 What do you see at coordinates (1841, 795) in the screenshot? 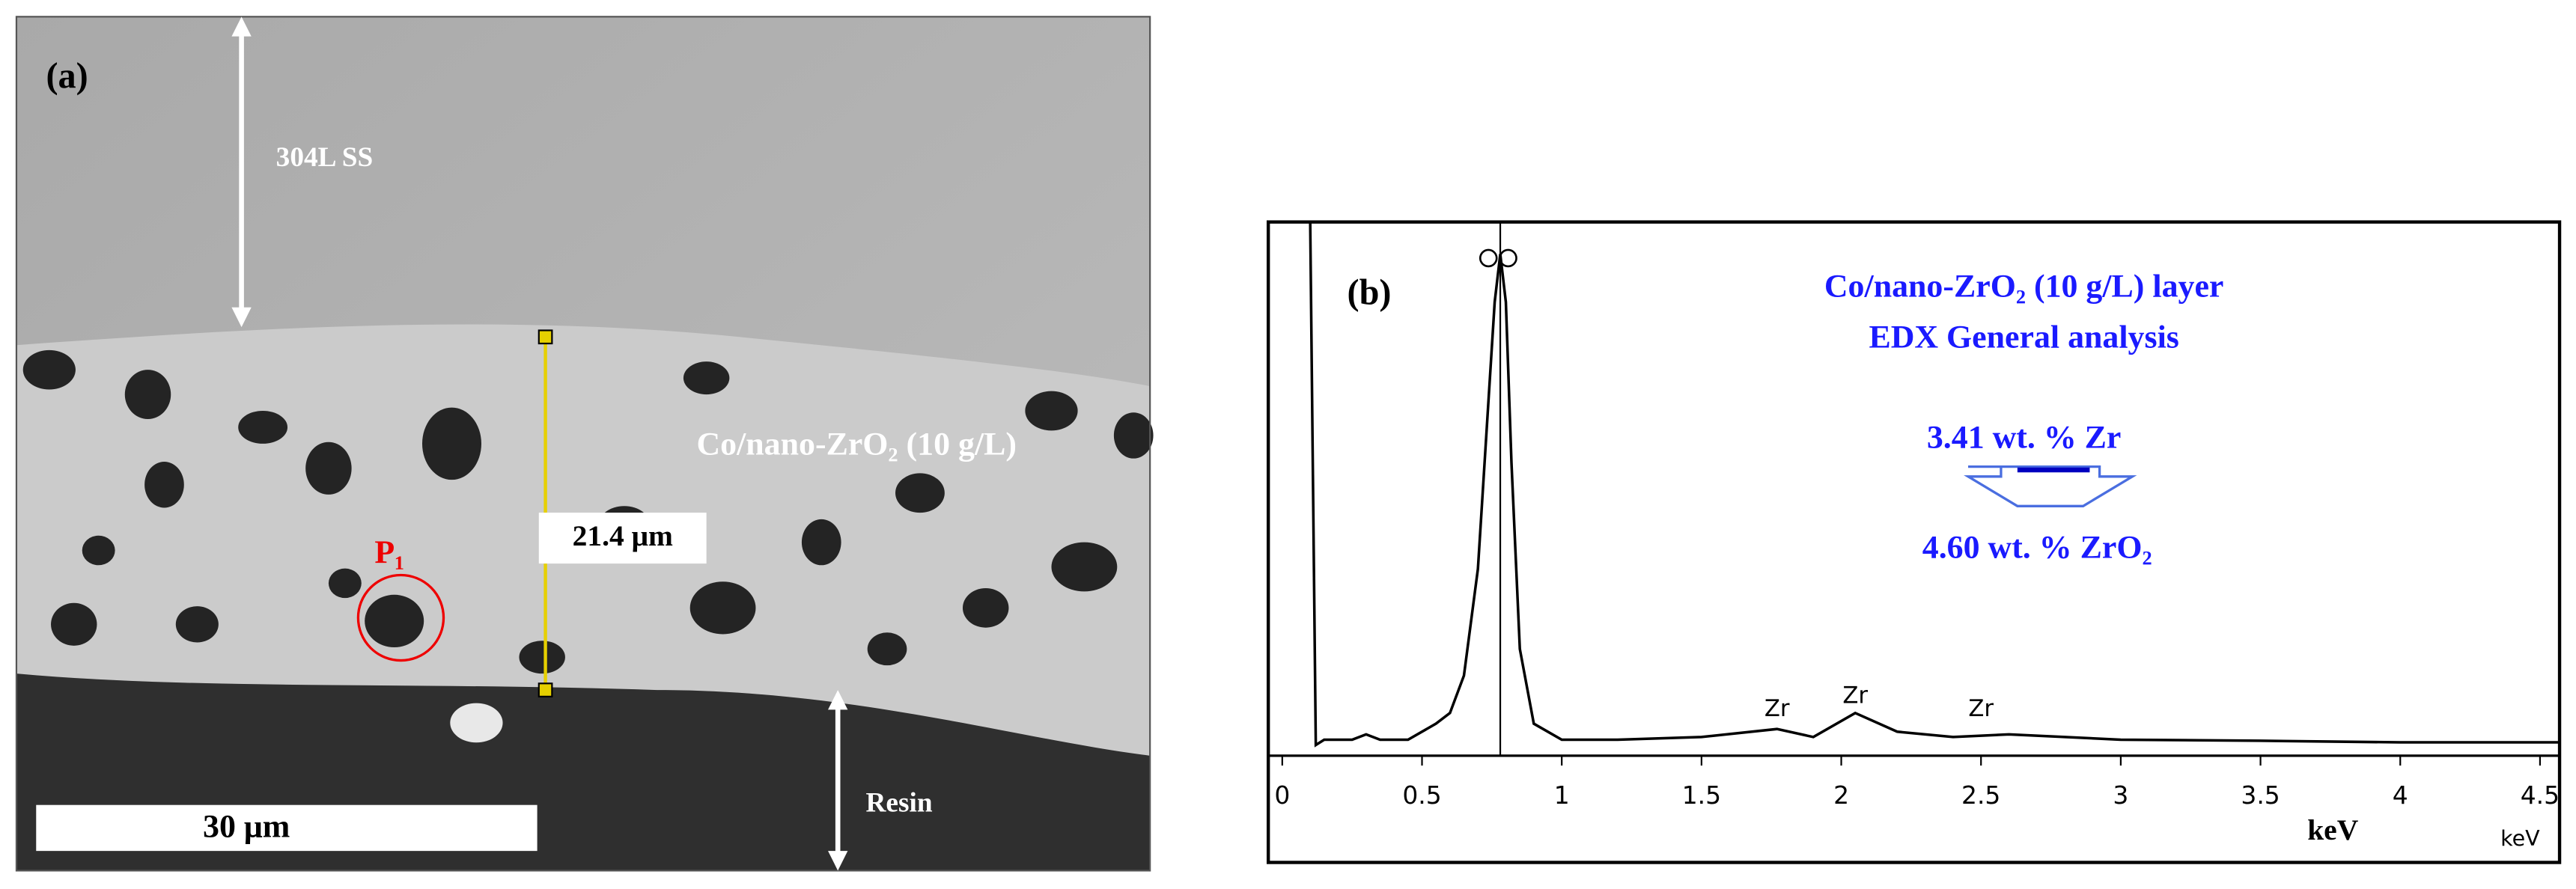
I see `x-tick-label: 2` at bounding box center [1841, 795].